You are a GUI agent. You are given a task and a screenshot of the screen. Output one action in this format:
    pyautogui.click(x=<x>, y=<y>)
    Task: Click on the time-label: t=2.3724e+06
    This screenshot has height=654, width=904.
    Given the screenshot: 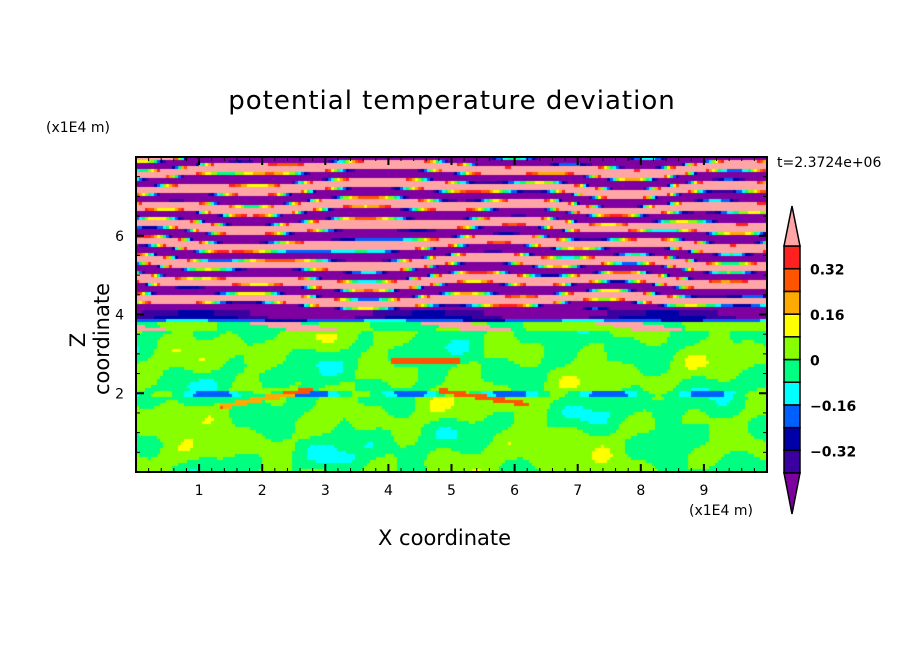 What is the action you would take?
    pyautogui.click(x=829, y=163)
    